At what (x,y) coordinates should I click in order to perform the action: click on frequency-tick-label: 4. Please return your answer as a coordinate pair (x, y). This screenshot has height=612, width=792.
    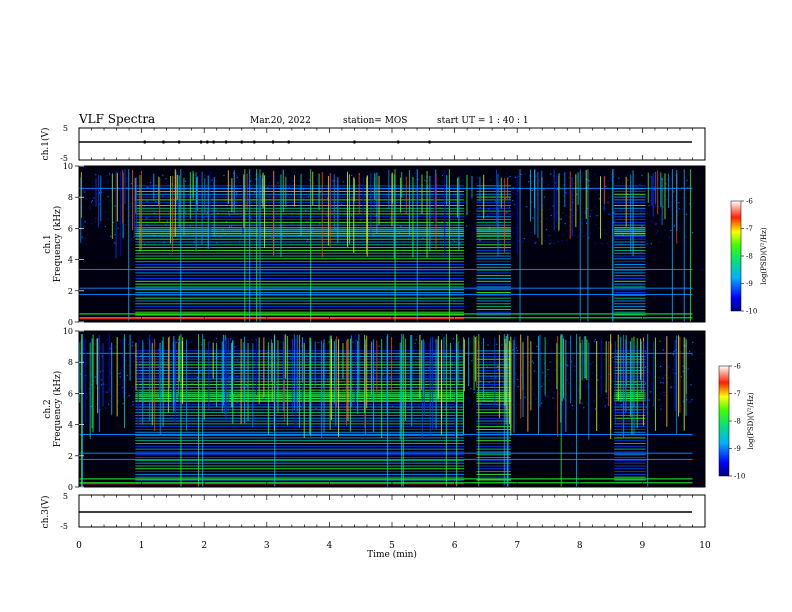
    Looking at the image, I should click on (70, 260).